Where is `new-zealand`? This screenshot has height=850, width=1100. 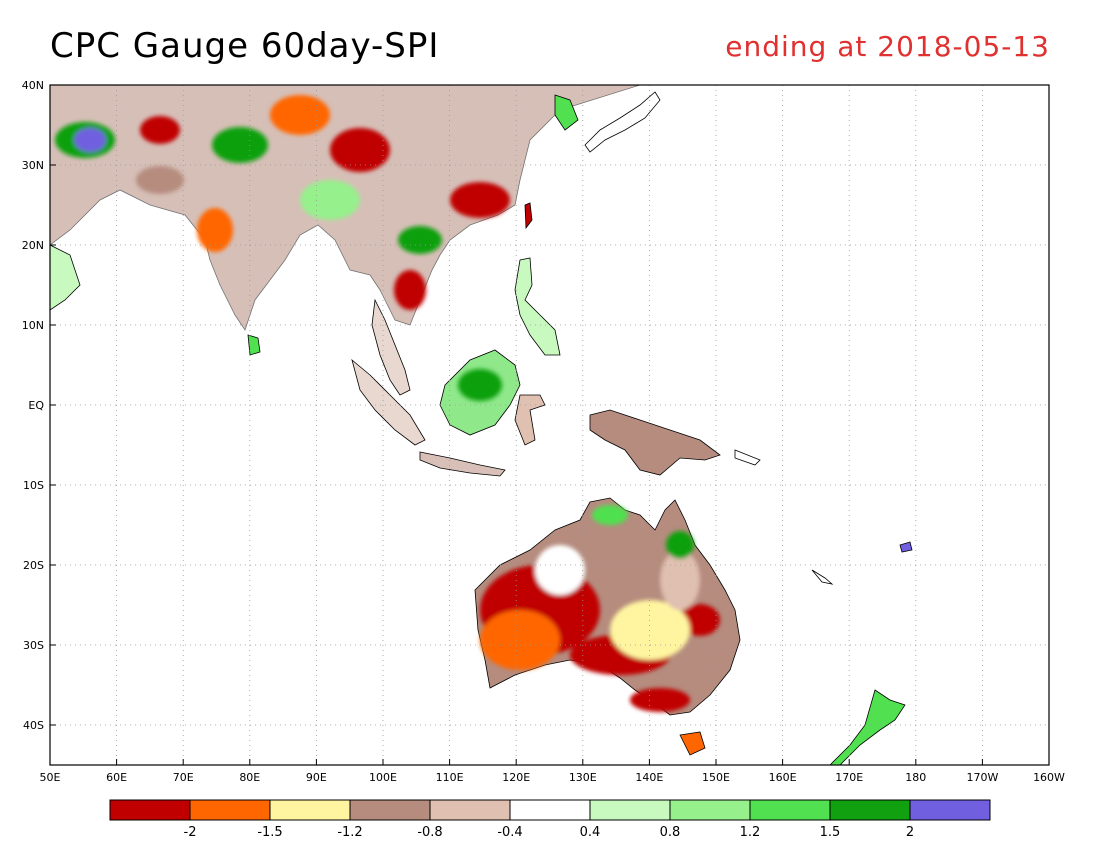
new-zealand is located at coordinates (867, 727).